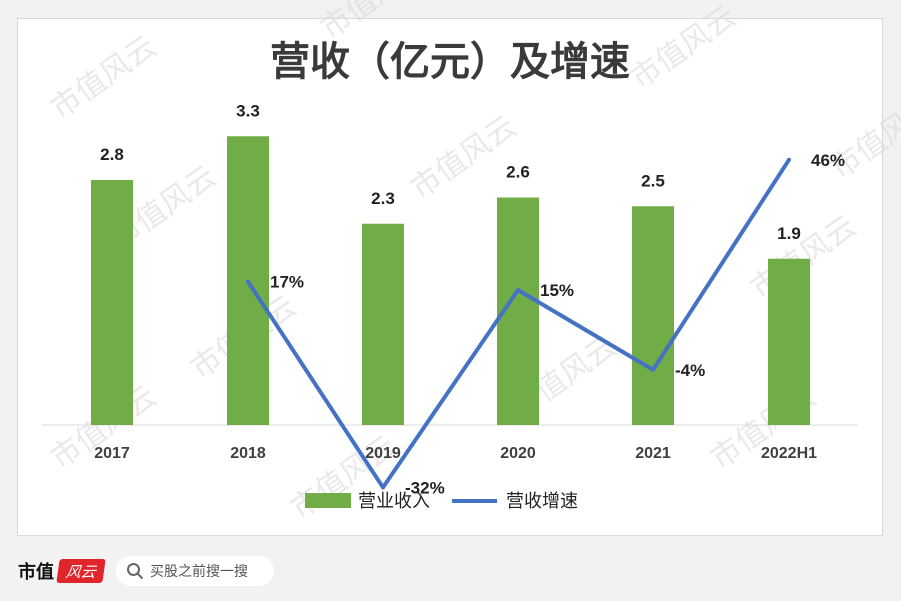  What do you see at coordinates (112, 154) in the screenshot?
I see `bar-value-label: 2.8` at bounding box center [112, 154].